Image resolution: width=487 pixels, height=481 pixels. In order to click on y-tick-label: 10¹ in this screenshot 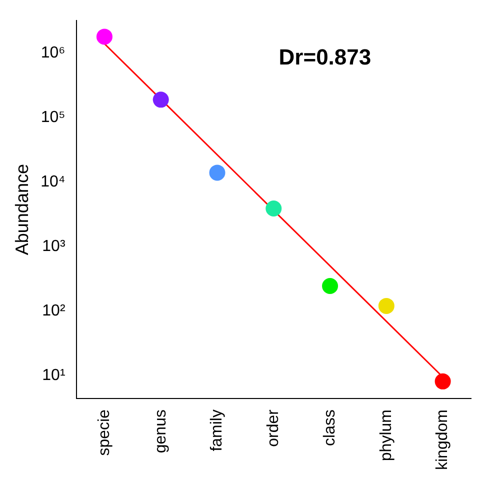, I will do `click(54, 375)`.